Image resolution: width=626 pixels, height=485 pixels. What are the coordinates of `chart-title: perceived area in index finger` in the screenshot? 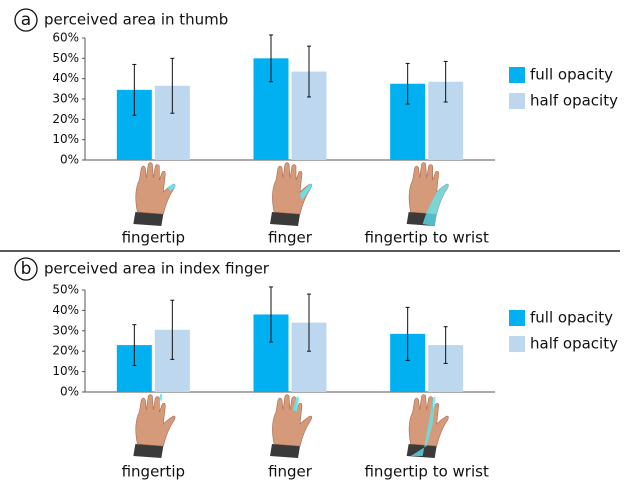 It's located at (157, 269).